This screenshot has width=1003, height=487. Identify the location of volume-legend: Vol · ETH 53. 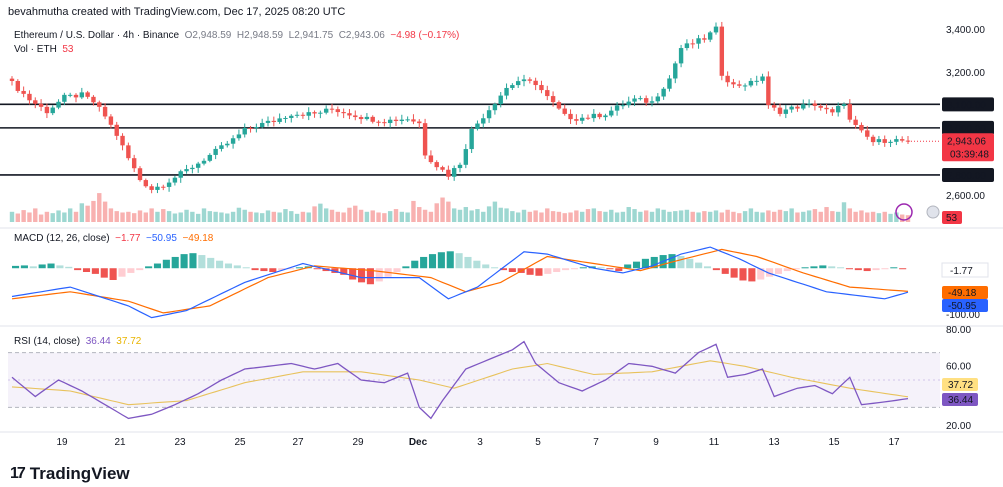
(43, 49).